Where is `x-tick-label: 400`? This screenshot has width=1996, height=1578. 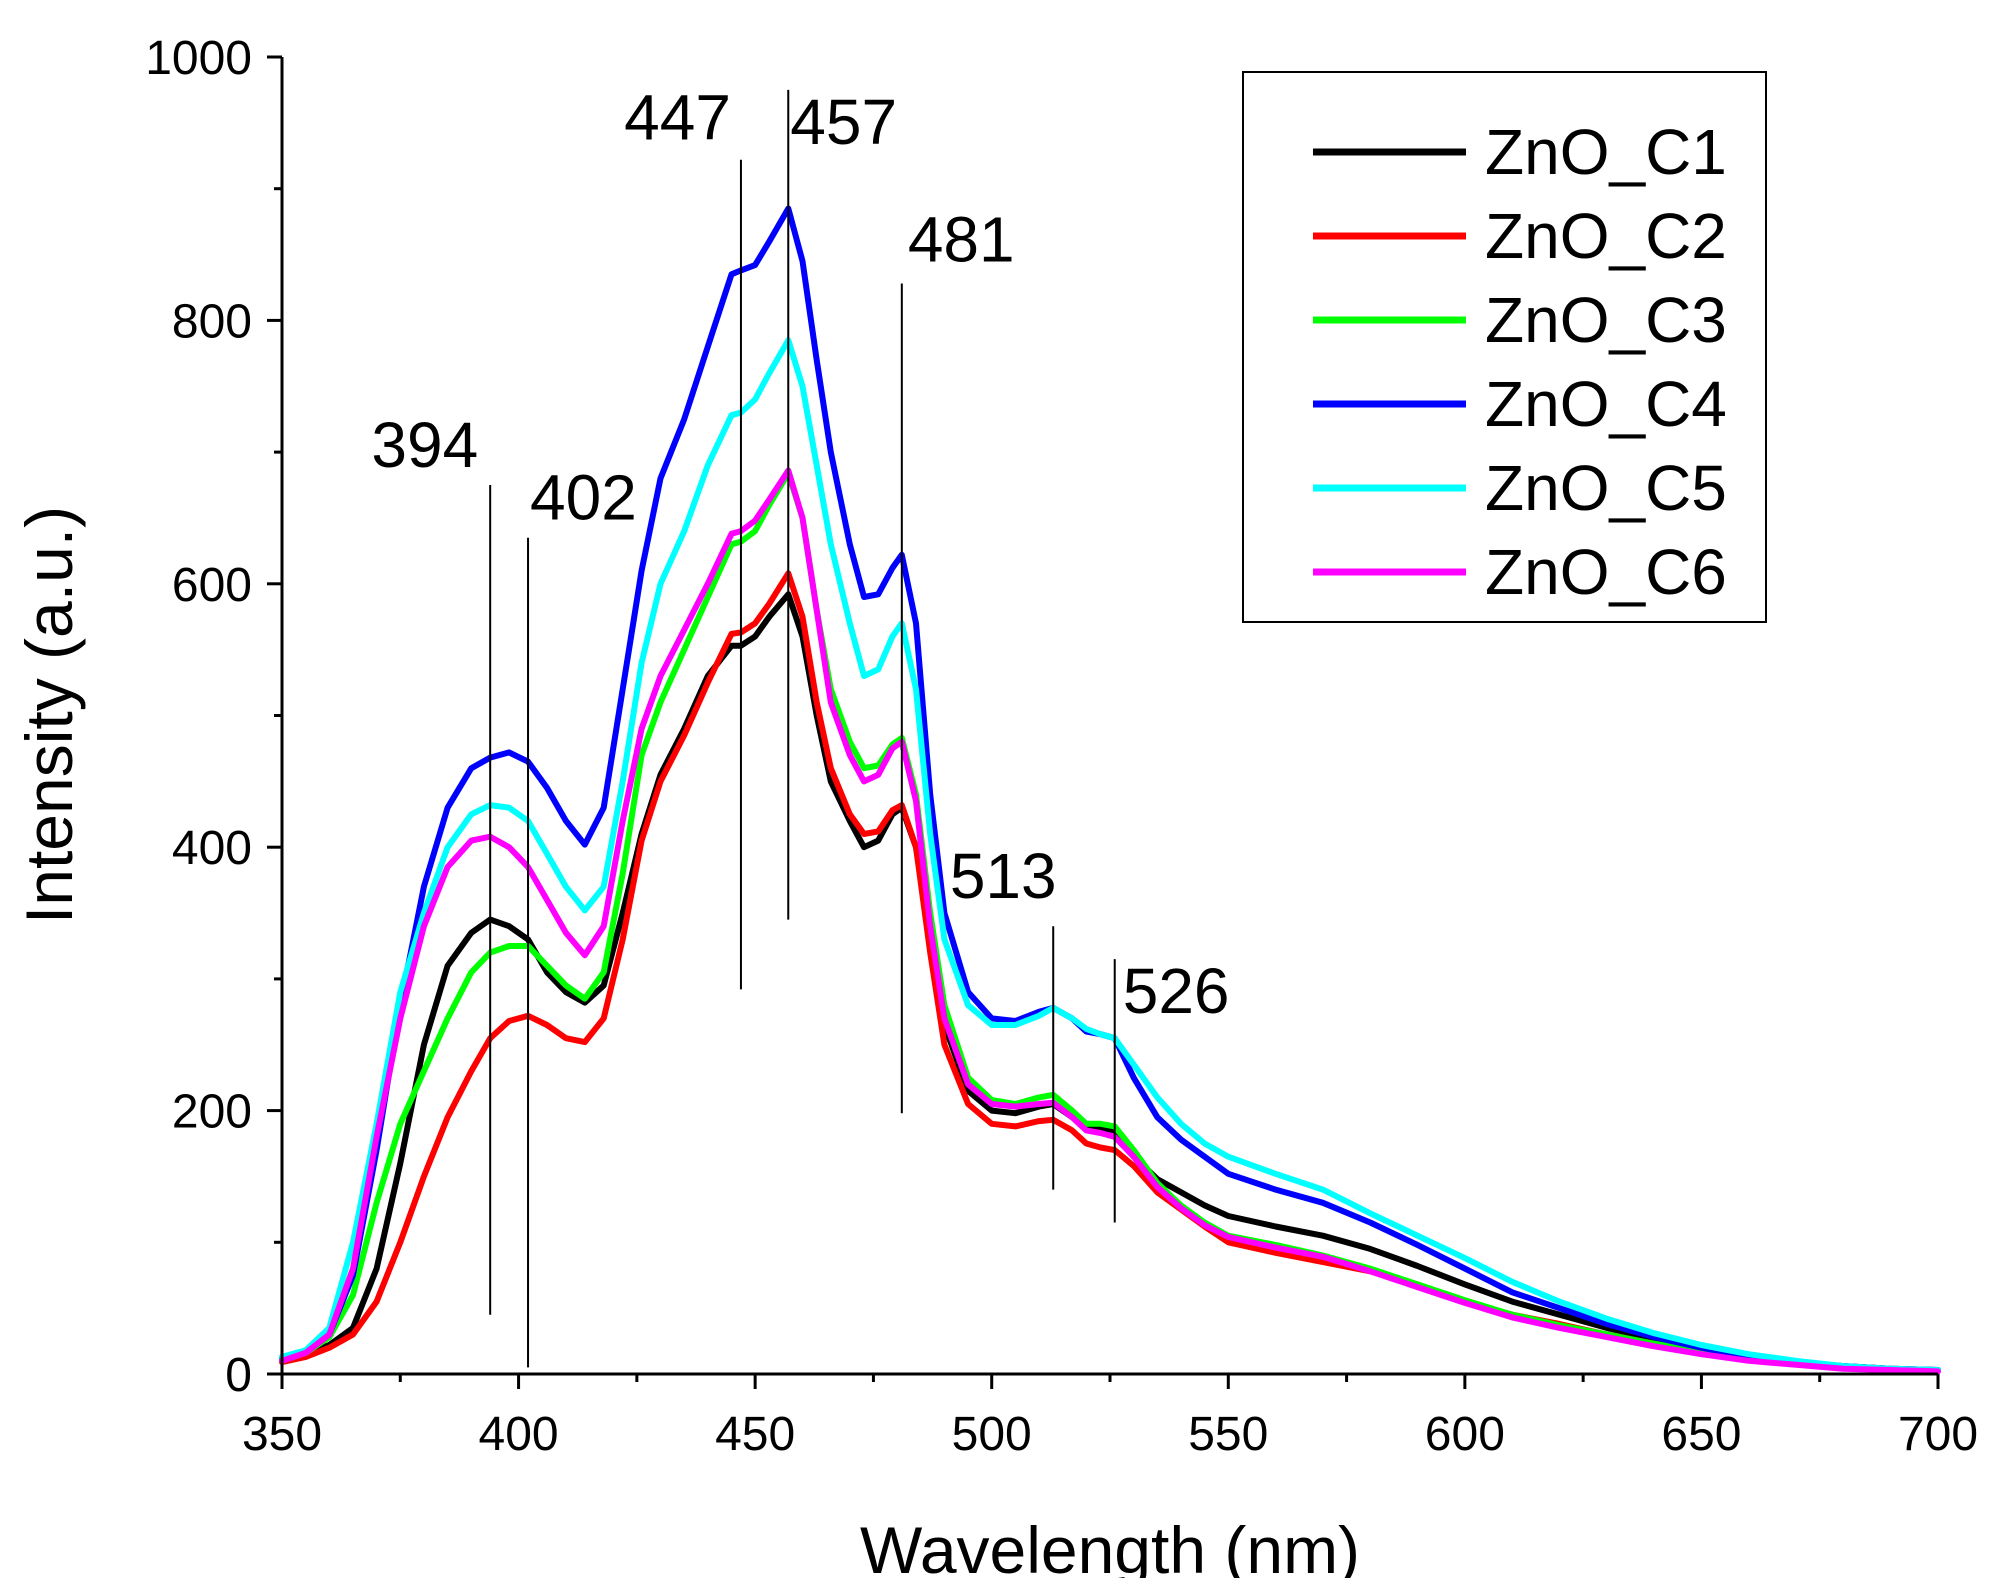 x-tick-label: 400 is located at coordinates (519, 1434).